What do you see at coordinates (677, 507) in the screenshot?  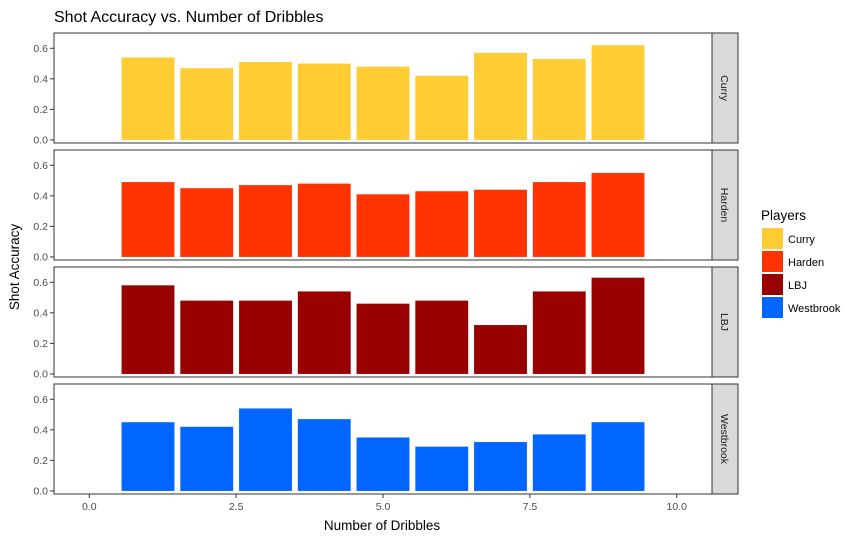 I see `x-tick-label: 10.0` at bounding box center [677, 507].